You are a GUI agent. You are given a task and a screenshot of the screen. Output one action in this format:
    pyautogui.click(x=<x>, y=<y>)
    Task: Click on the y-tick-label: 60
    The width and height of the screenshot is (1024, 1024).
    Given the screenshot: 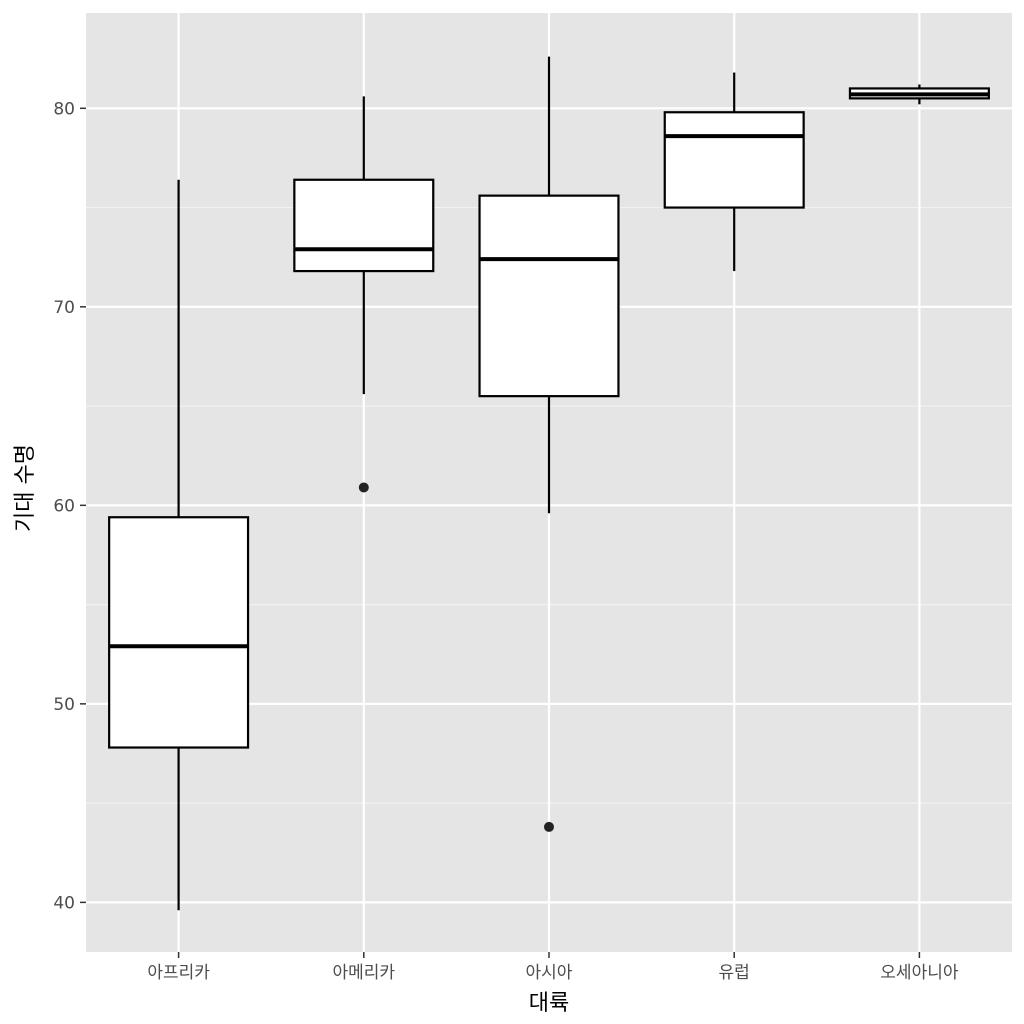 What is the action you would take?
    pyautogui.click(x=64, y=506)
    